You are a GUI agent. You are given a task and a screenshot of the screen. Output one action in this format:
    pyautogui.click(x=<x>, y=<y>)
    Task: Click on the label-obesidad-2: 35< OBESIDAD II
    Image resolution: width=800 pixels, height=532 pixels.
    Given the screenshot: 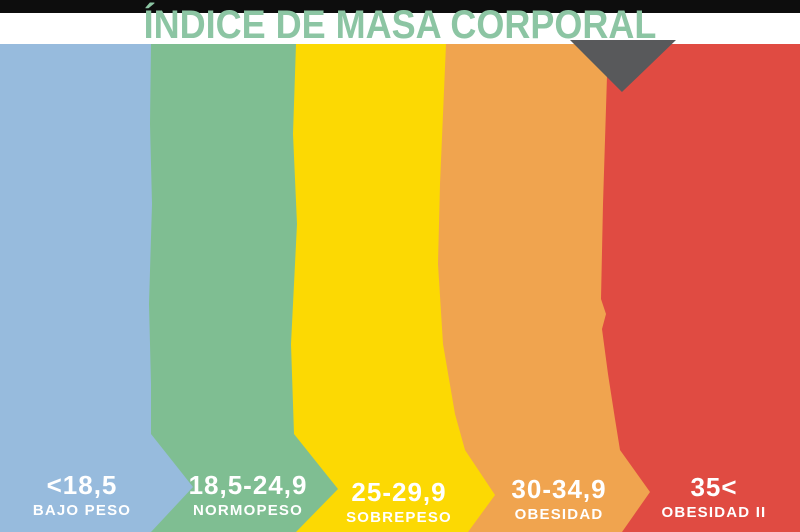 What is the action you would take?
    pyautogui.click(x=702, y=497)
    